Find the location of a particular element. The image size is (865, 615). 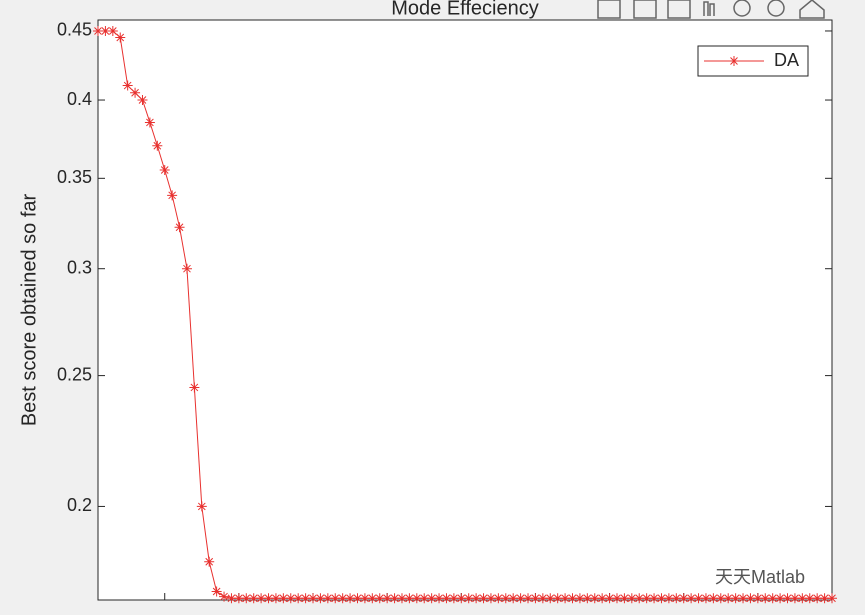

y-tick-label: 0.45 is located at coordinates (74, 30).